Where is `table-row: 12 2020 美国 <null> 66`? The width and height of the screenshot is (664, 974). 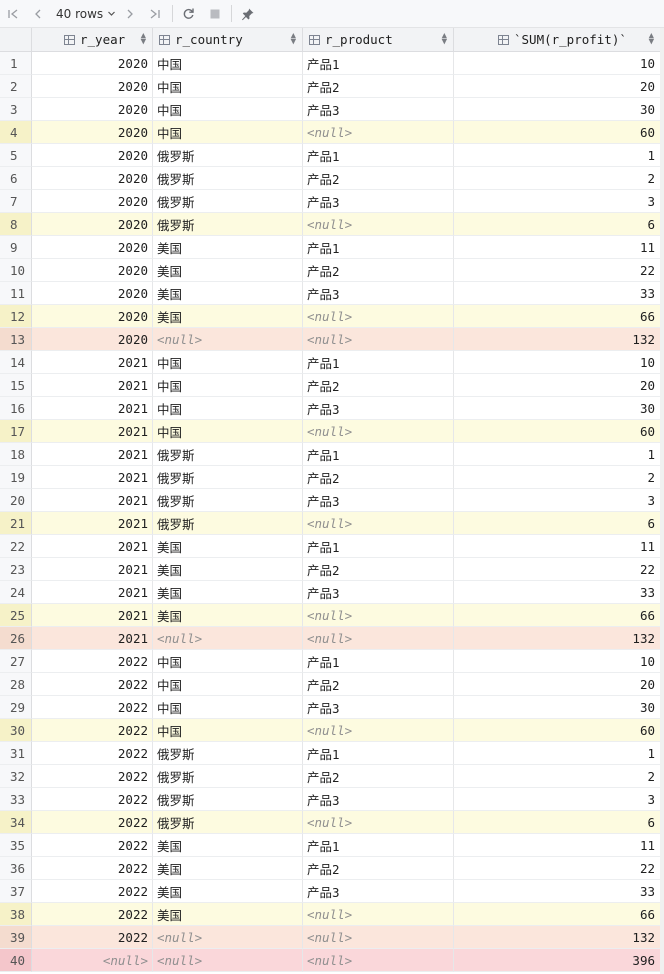
table-row: 12 2020 美国 <null> 66 is located at coordinates (332, 316).